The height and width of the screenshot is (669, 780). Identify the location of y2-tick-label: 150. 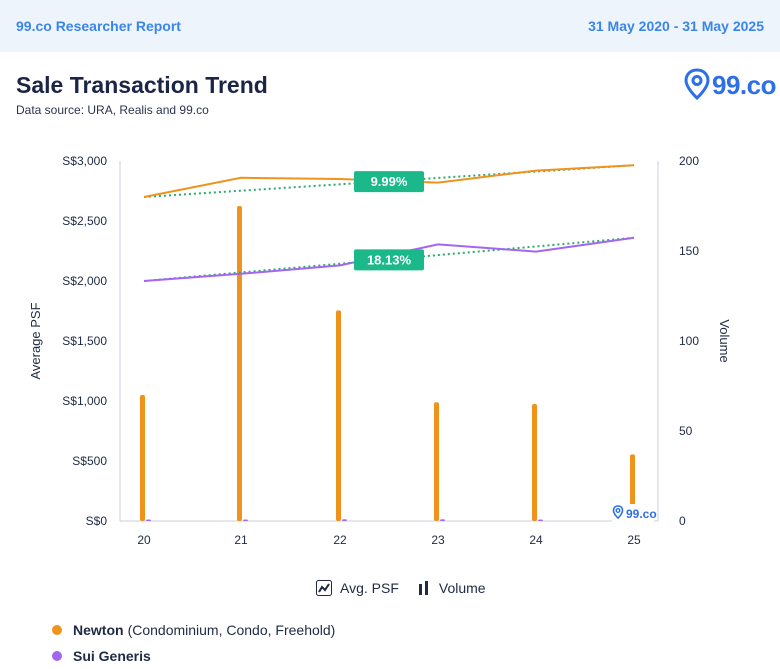
(689, 251).